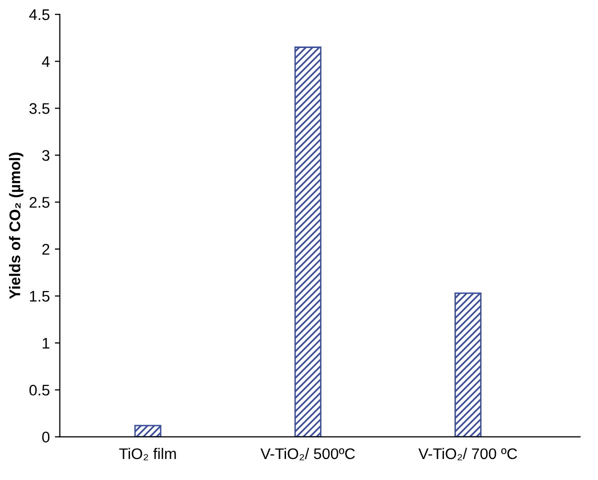 The width and height of the screenshot is (598, 480). Describe the element at coordinates (39, 390) in the screenshot. I see `y-tick-label: 0.5` at that location.